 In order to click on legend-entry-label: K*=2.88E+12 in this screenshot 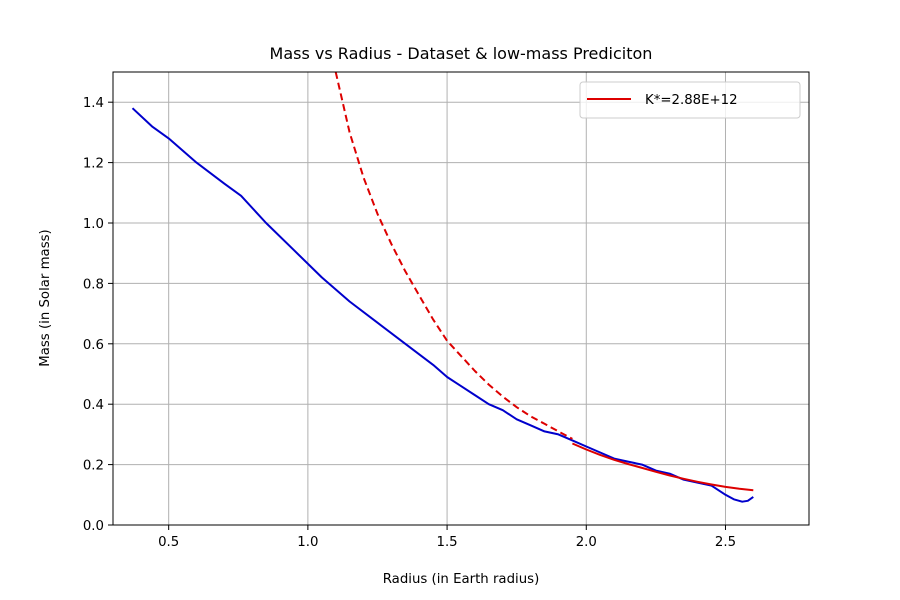, I will do `click(691, 100)`.